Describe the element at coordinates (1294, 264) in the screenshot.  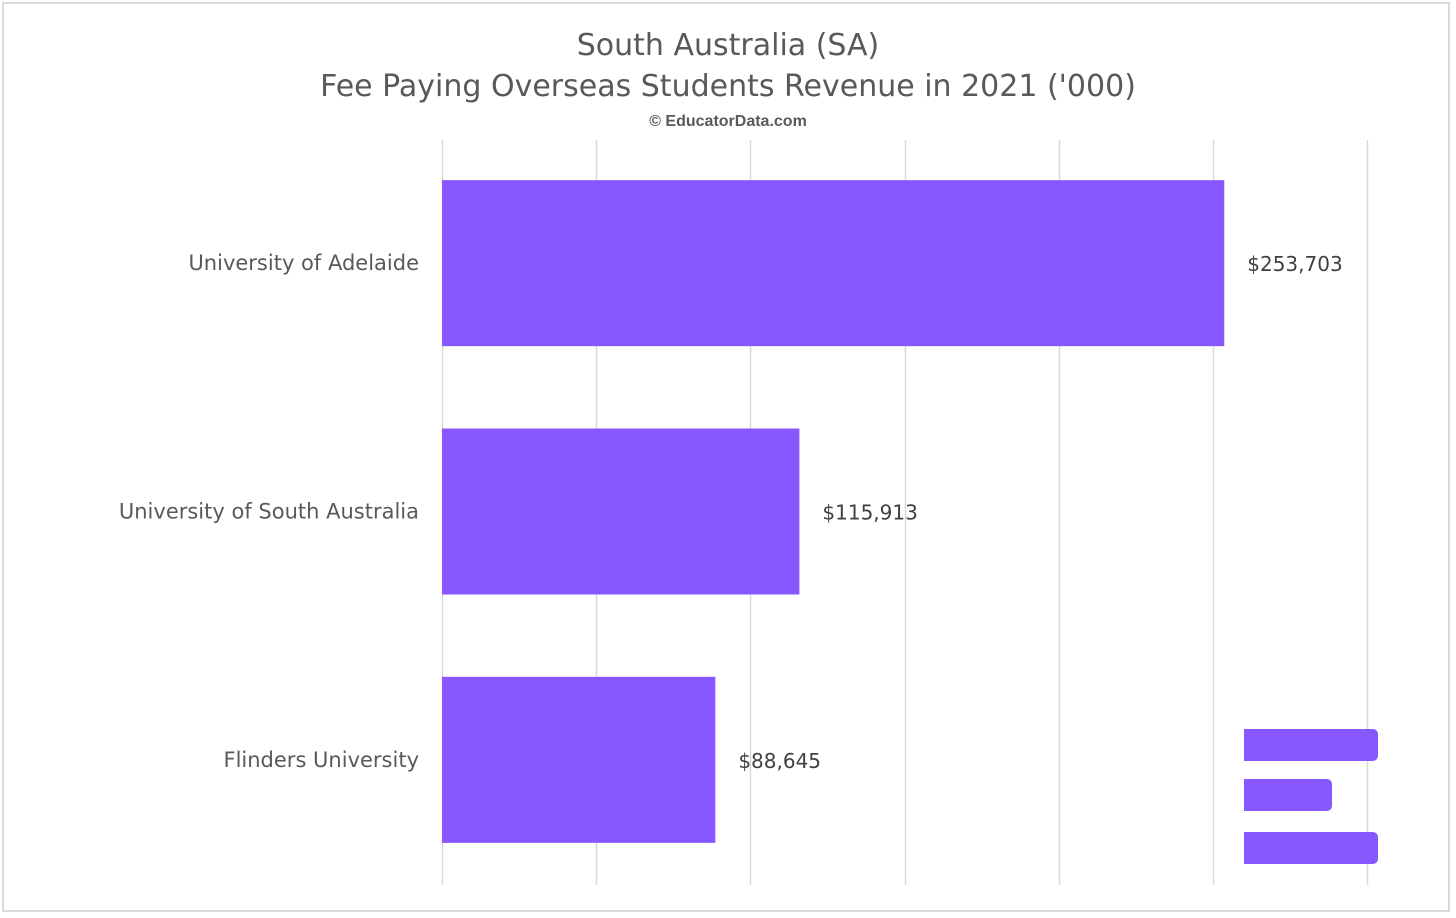
I see `data-label: $253,703` at that location.